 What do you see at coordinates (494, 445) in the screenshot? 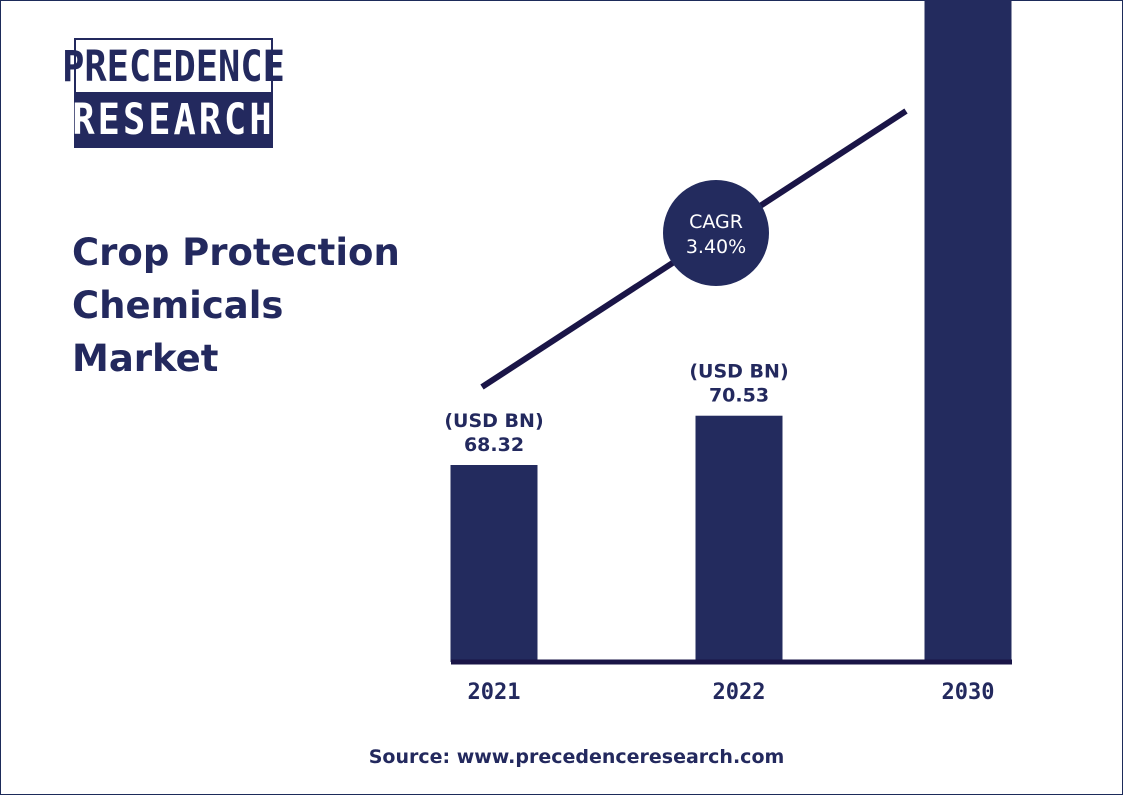
I see `value-label-2021: 68.32` at bounding box center [494, 445].